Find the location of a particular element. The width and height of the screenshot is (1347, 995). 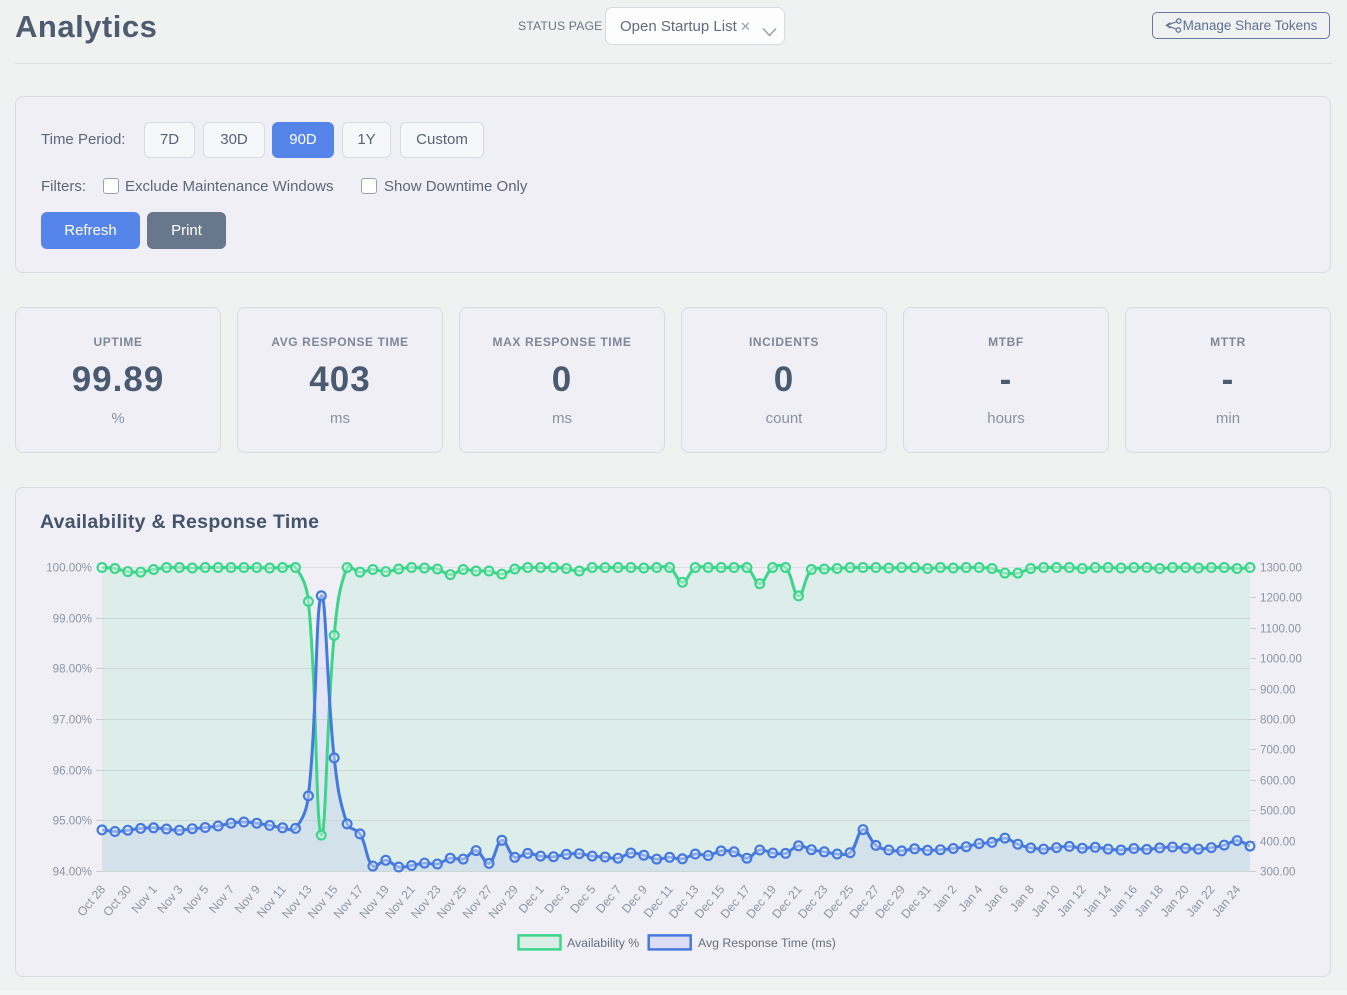

svg-text: Jan 2 is located at coordinates (945, 898).